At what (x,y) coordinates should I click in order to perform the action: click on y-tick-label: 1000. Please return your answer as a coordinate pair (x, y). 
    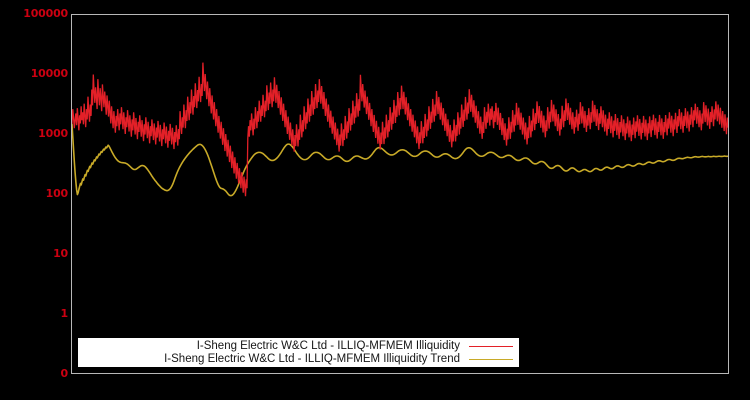
    Looking at the image, I should click on (53, 133).